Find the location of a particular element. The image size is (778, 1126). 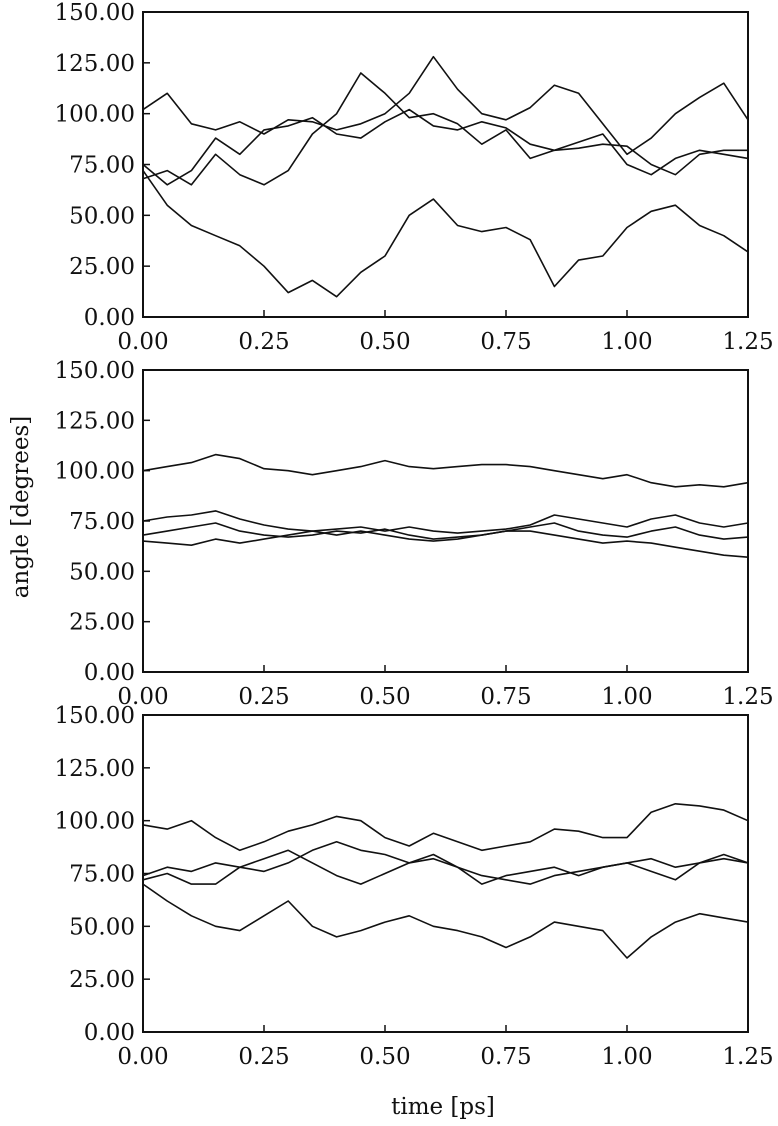

top-x-tick-label: 0.50 is located at coordinates (384, 342).